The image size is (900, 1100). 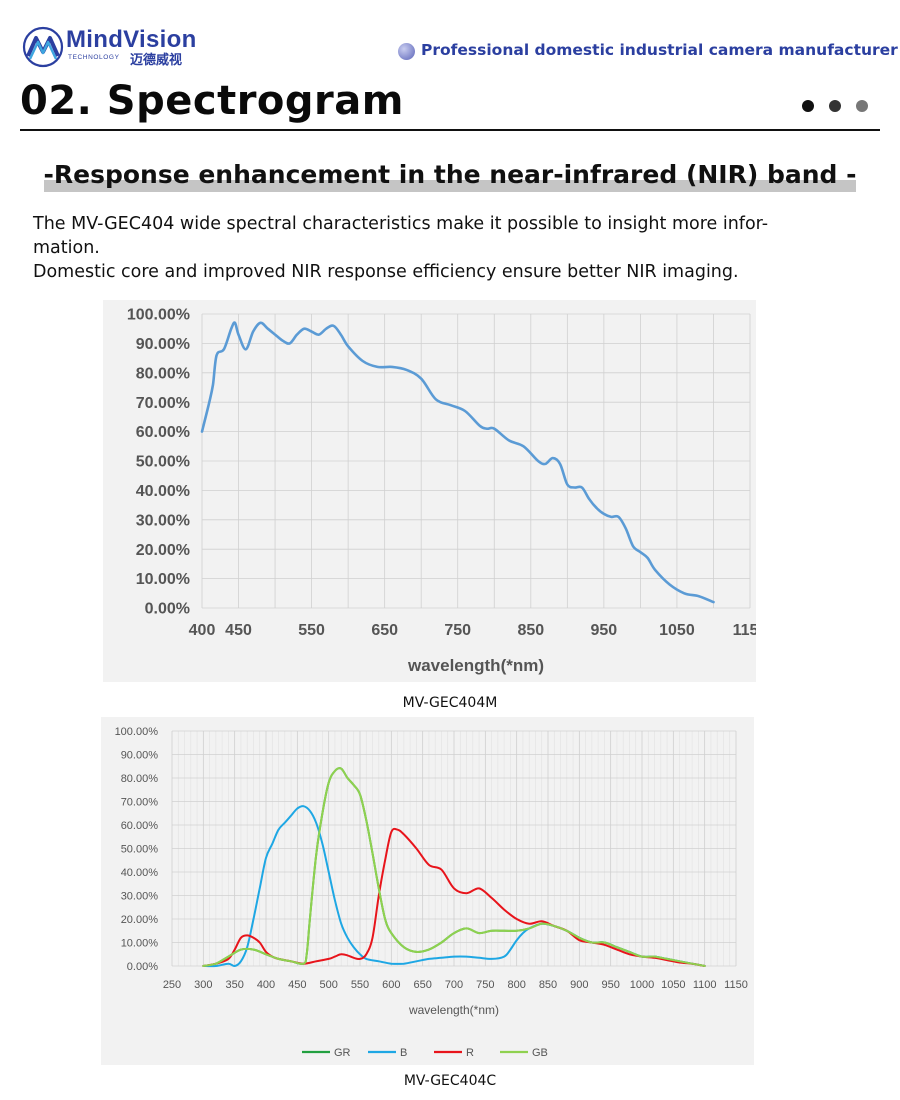 I want to click on subtitle-highlight, so click(x=450, y=186).